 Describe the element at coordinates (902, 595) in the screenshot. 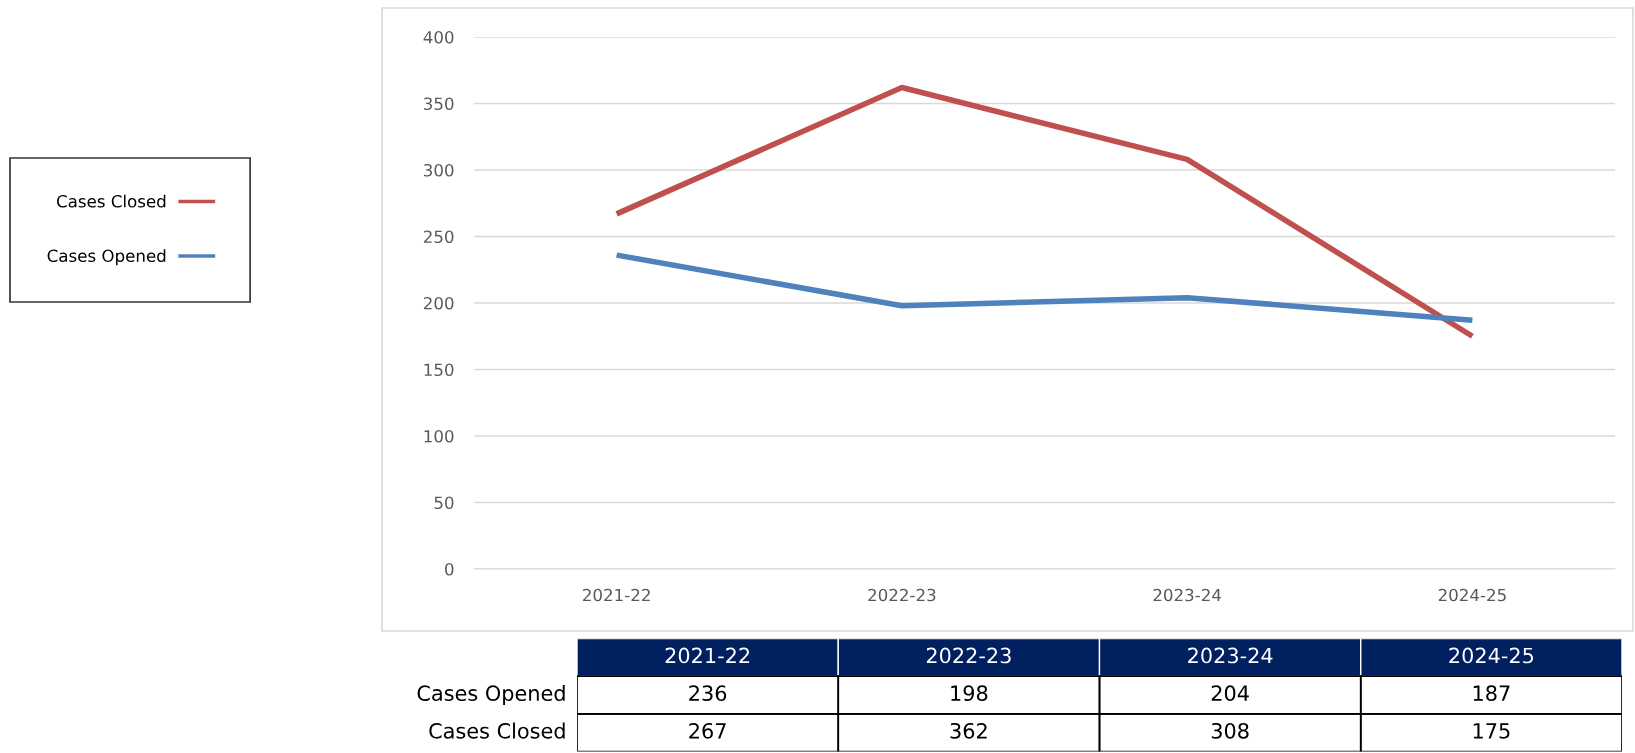

I see `x-tick-label: 2022-23` at that location.